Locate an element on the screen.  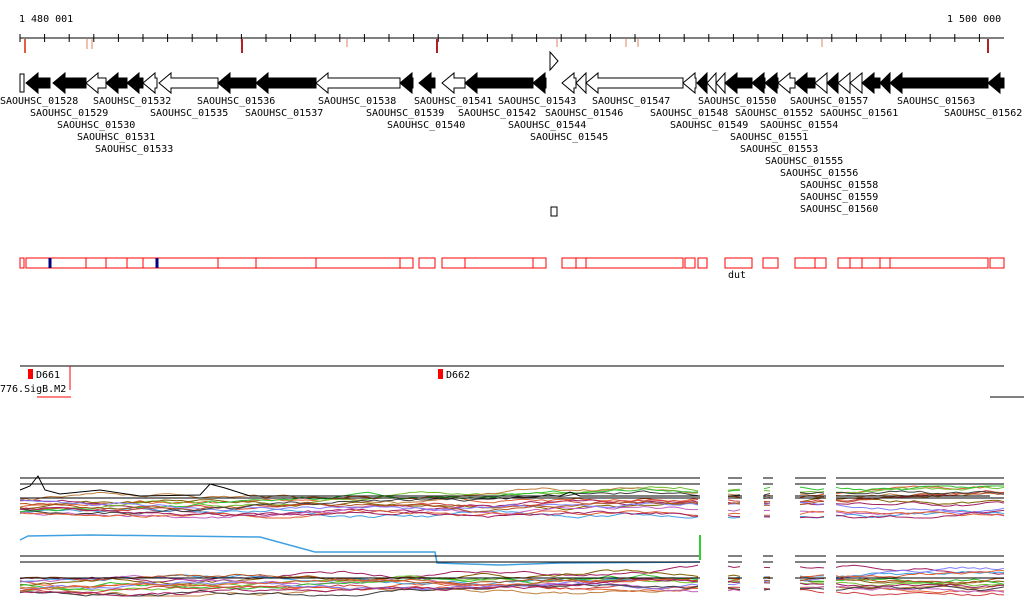
ruler-start-label: 1 480 001 is located at coordinates (46, 19).